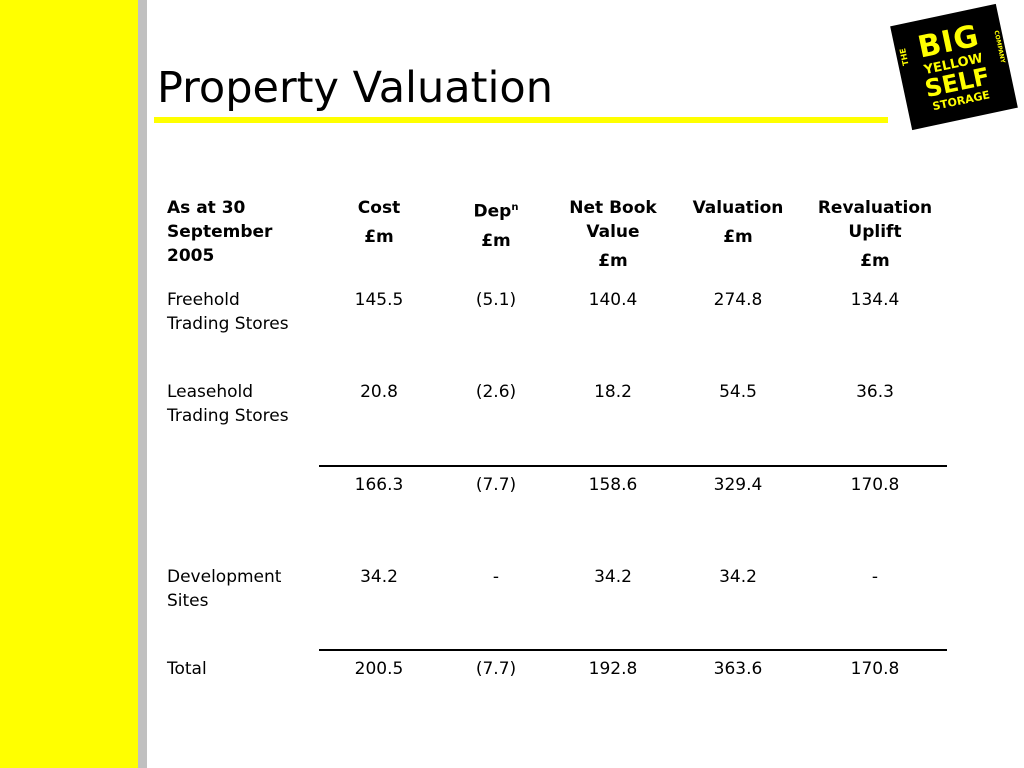 Image resolution: width=1024 pixels, height=768 pixels. What do you see at coordinates (188, 601) in the screenshot?
I see `row-development-label-line-2: Sites` at bounding box center [188, 601].